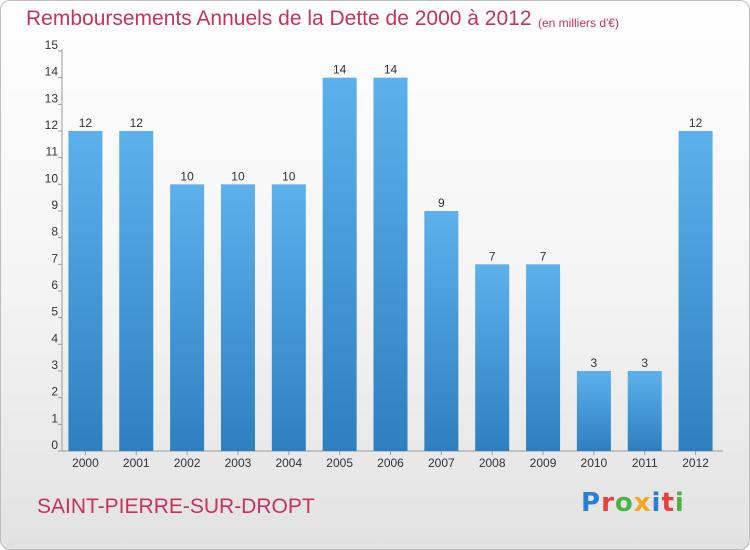 Image resolution: width=750 pixels, height=550 pixels. I want to click on y-tick: 0, so click(56, 445).